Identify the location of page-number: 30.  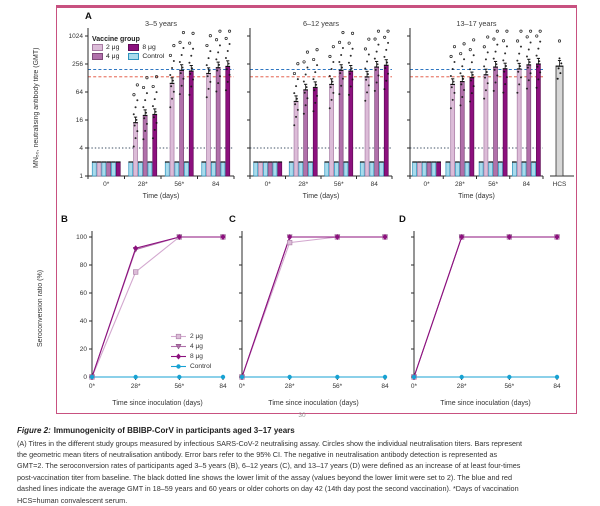
(302, 415).